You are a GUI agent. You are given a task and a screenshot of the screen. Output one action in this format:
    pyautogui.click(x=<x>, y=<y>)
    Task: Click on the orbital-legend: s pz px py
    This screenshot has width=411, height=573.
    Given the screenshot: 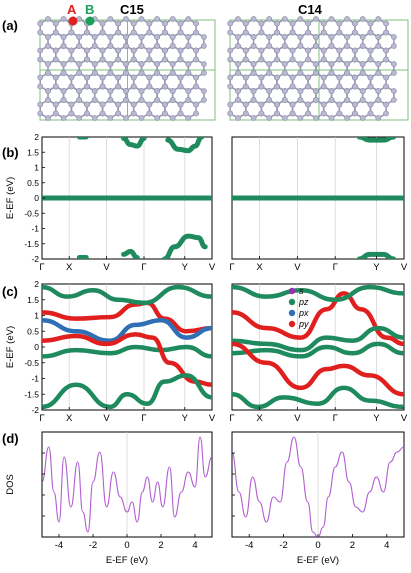 What is the action you would take?
    pyautogui.click(x=298, y=307)
    